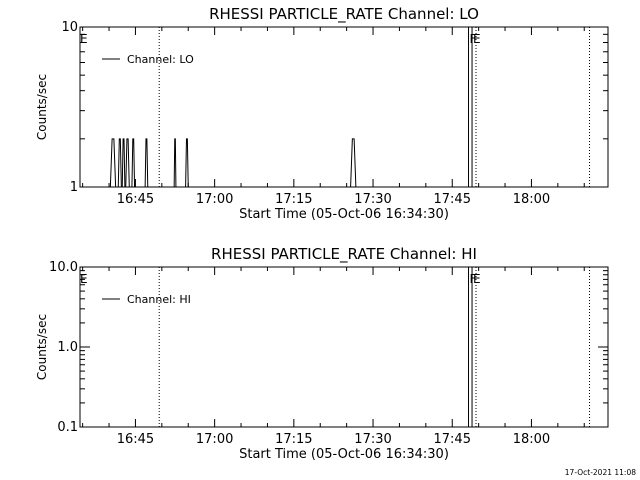 The width and height of the screenshot is (640, 480). Describe the element at coordinates (600, 472) in the screenshot. I see `footer-timestamp: 17-Oct-2021 11:08` at that location.